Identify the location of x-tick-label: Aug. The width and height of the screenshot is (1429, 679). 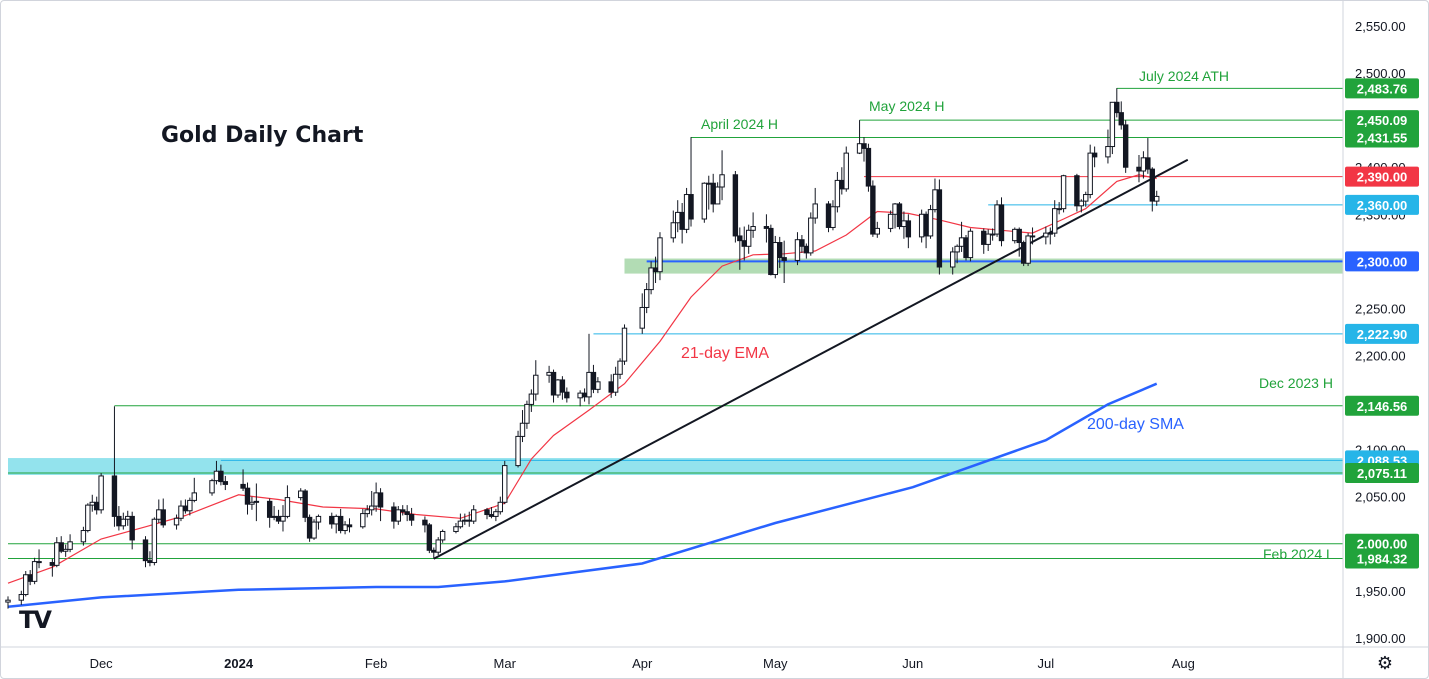
(1183, 663).